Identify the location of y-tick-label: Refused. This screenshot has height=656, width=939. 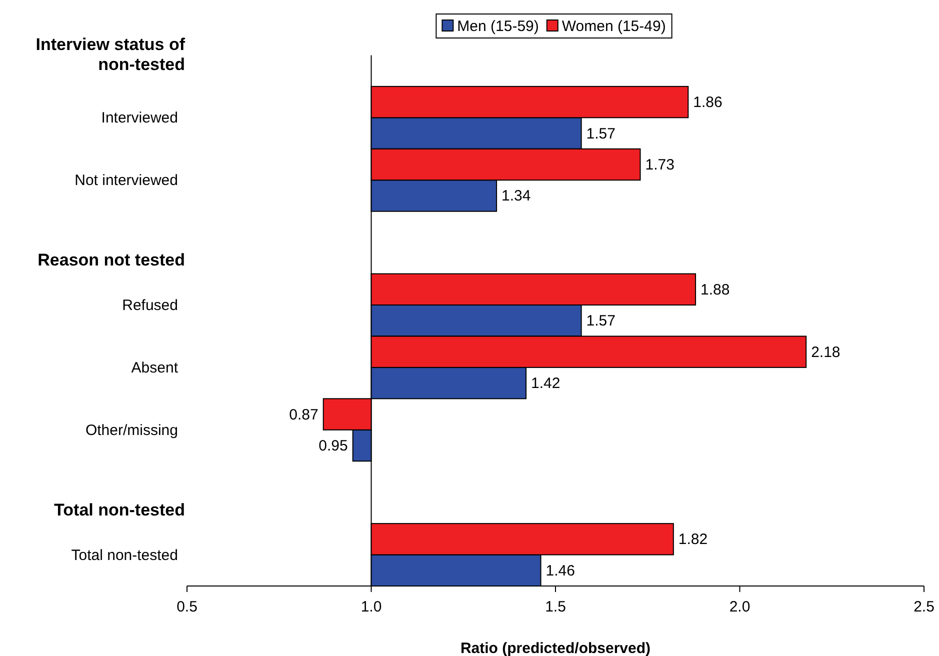
(150, 305).